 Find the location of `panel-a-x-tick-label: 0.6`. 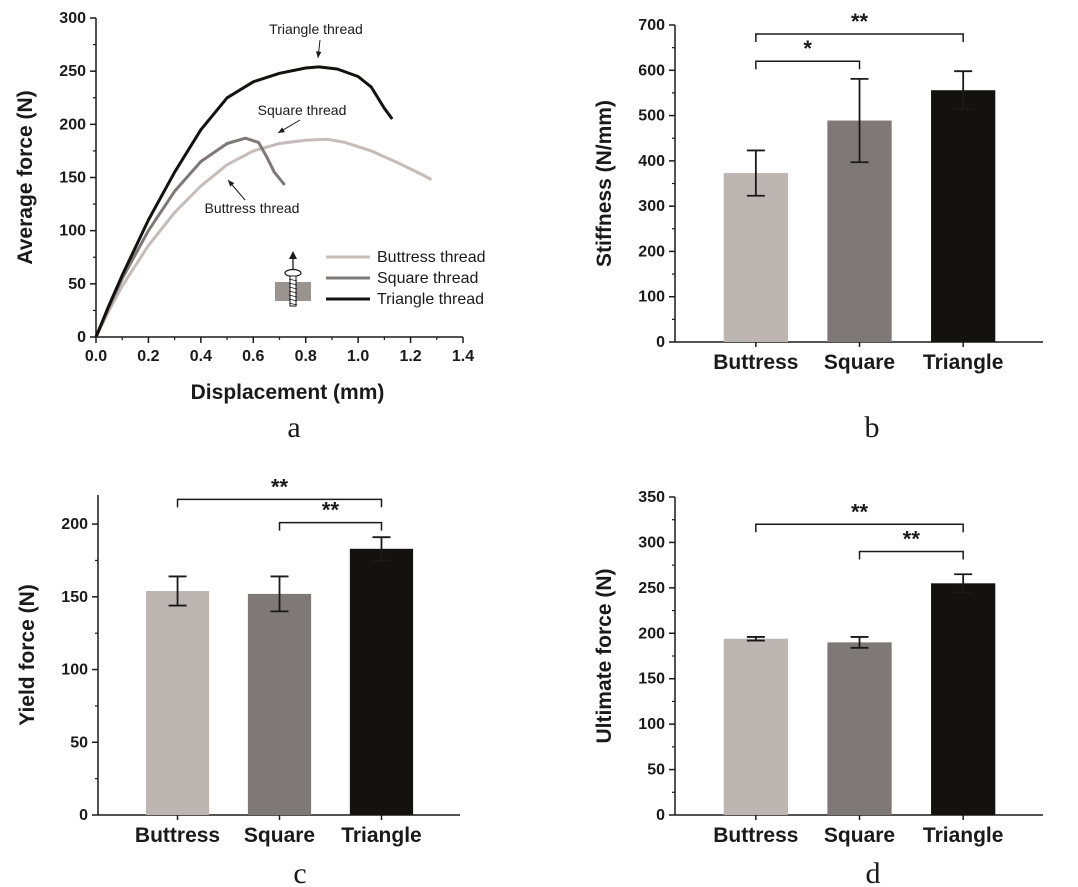

panel-a-x-tick-label: 0.6 is located at coordinates (253, 356).